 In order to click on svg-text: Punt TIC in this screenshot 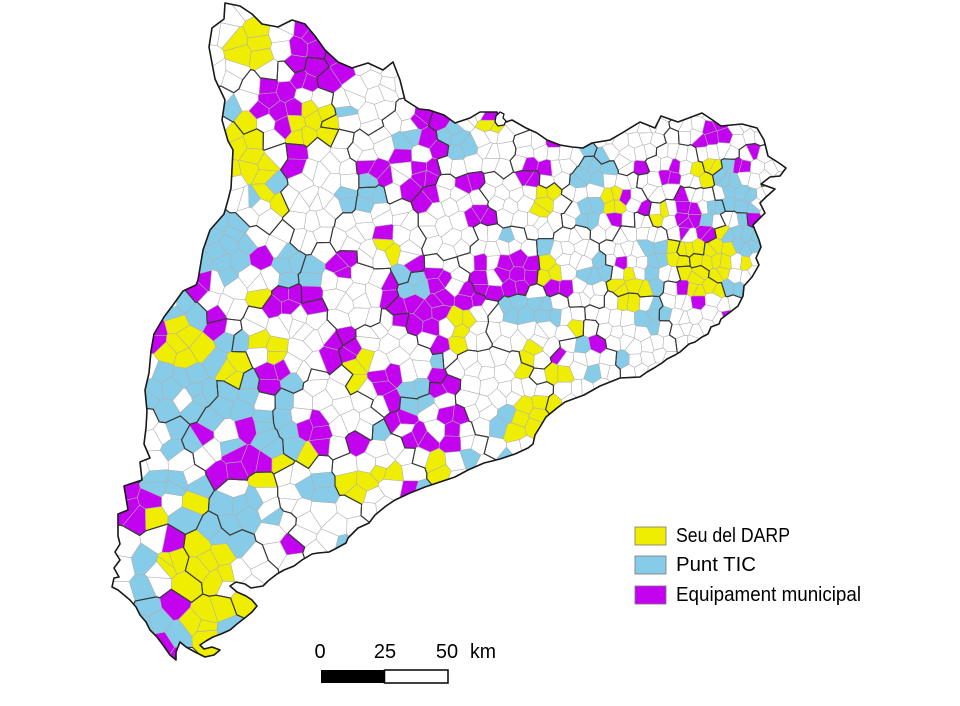, I will do `click(716, 564)`.